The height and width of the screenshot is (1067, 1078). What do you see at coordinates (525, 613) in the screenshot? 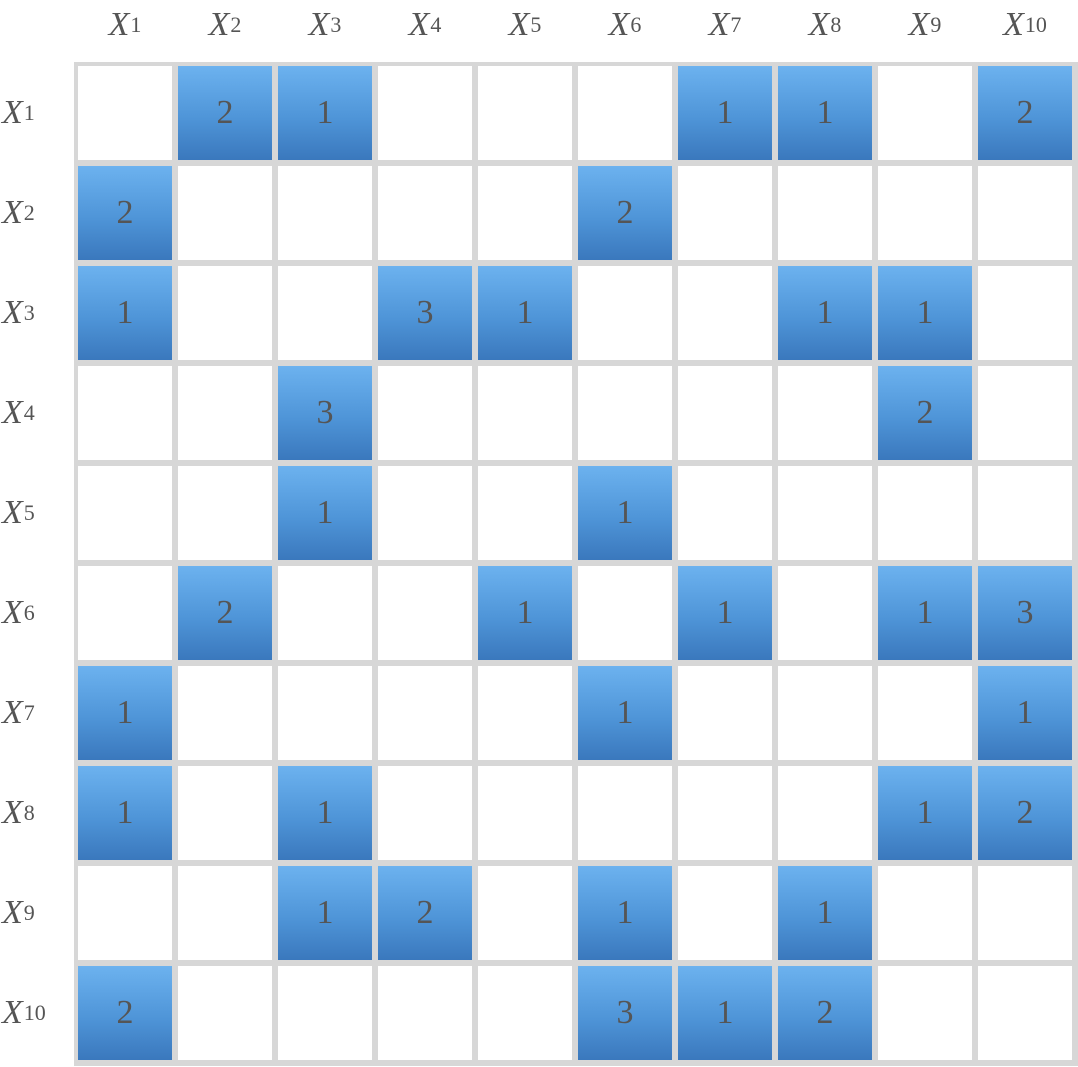
I see `matrix-cell-x6-x5: 1` at bounding box center [525, 613].